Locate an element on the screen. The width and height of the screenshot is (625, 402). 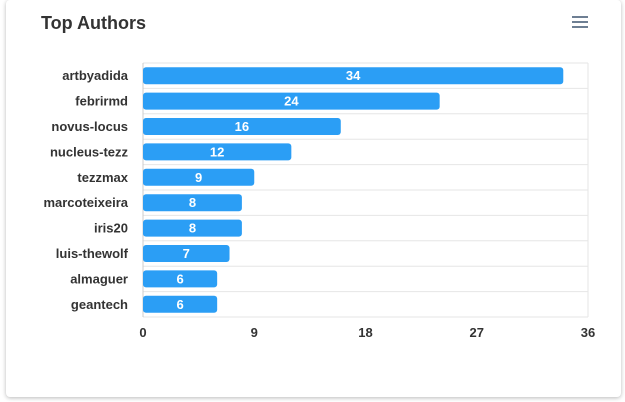
data-label: 34 is located at coordinates (353, 75).